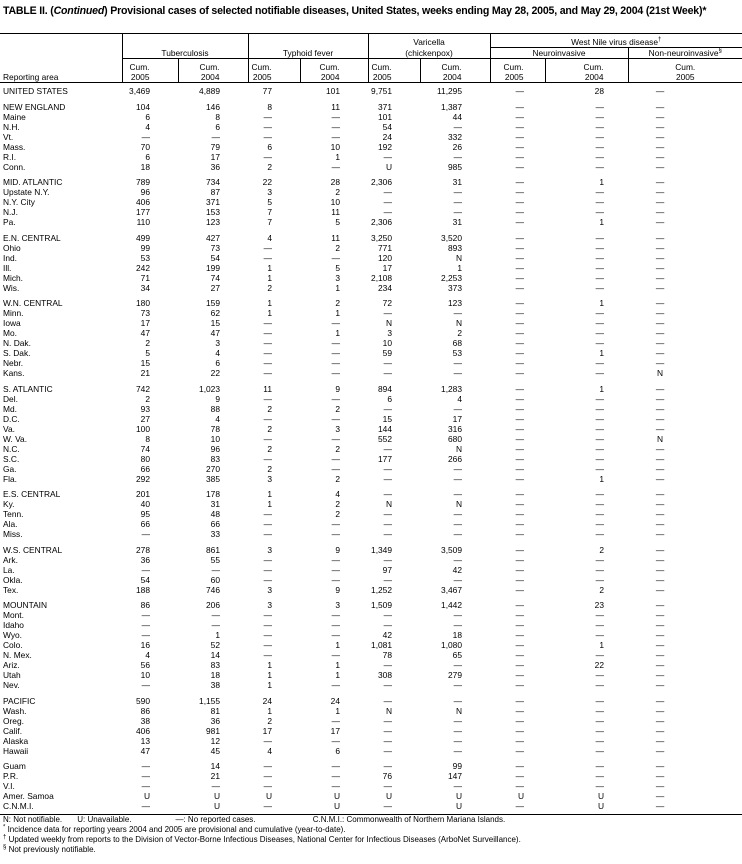 Image resolution: width=742 pixels, height=864 pixels. I want to click on value-cell: 499, so click(143, 237).